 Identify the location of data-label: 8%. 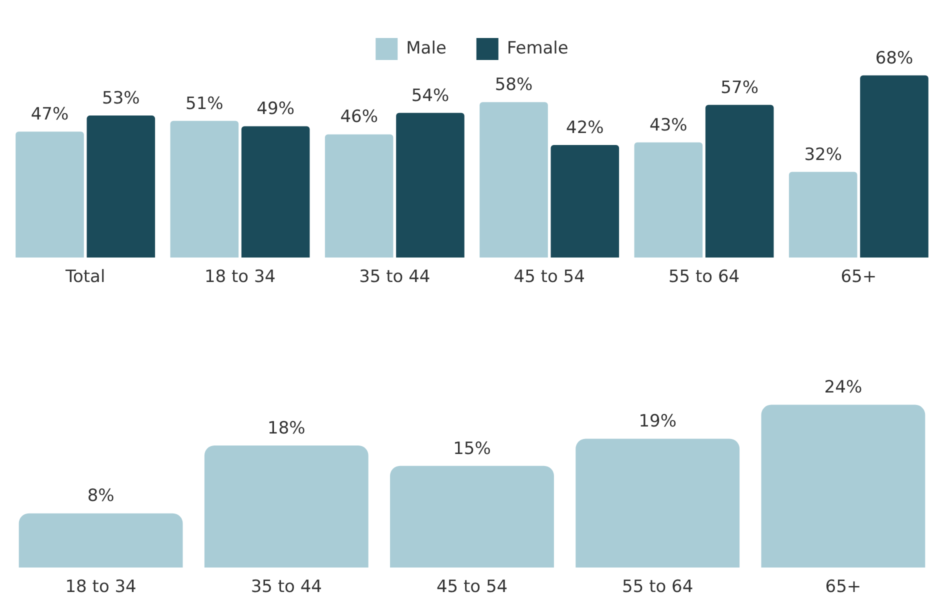
(100, 496).